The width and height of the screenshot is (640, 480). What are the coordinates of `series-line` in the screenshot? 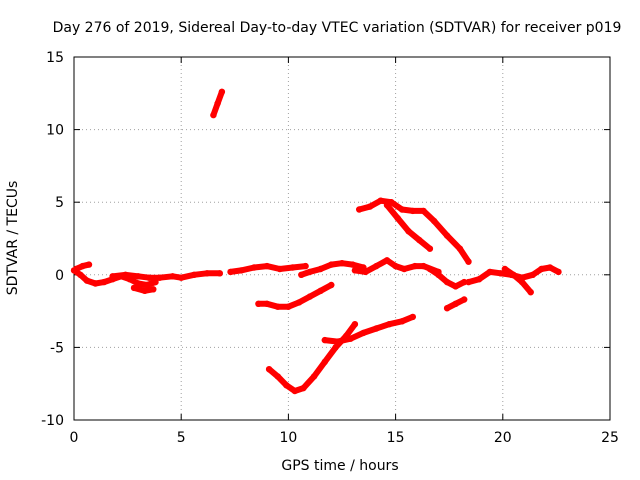 It's located at (517, 281).